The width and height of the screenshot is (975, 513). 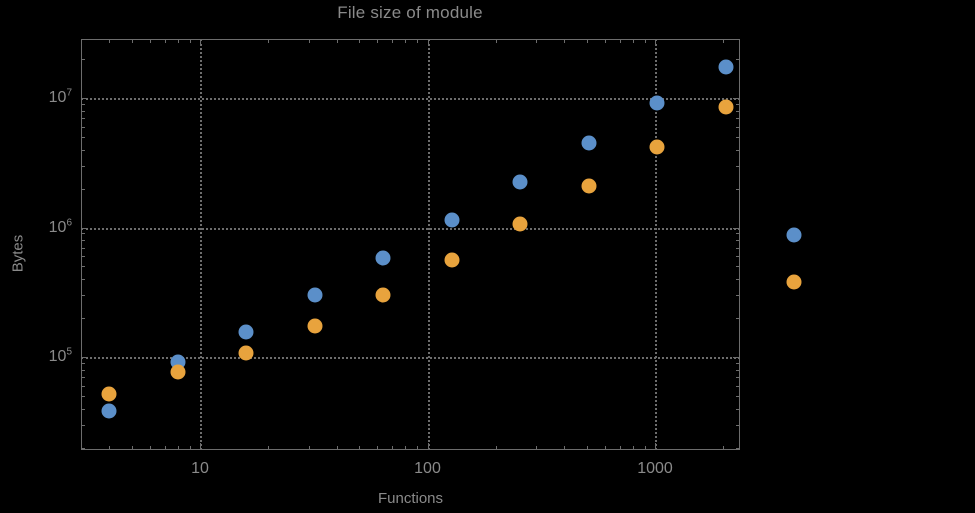 I want to click on x-tick-label: 1000, so click(x=655, y=468).